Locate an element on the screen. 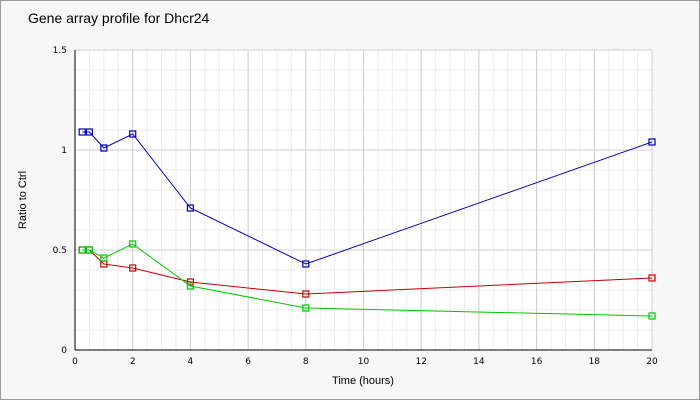 The image size is (700, 400). y-tick-labels: 0 0.5 1 1.5 is located at coordinates (60, 201).